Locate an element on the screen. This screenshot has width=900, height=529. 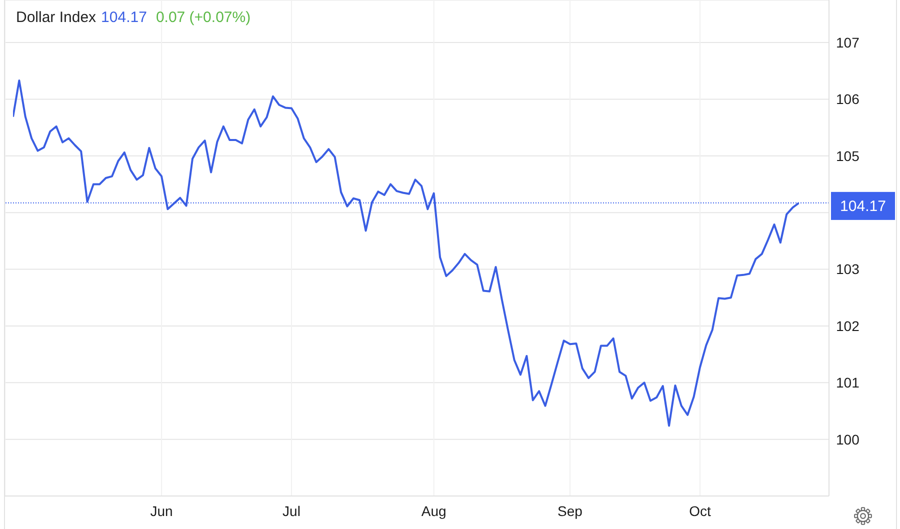
annotation: 0.07 (+0.07%) is located at coordinates (203, 17).